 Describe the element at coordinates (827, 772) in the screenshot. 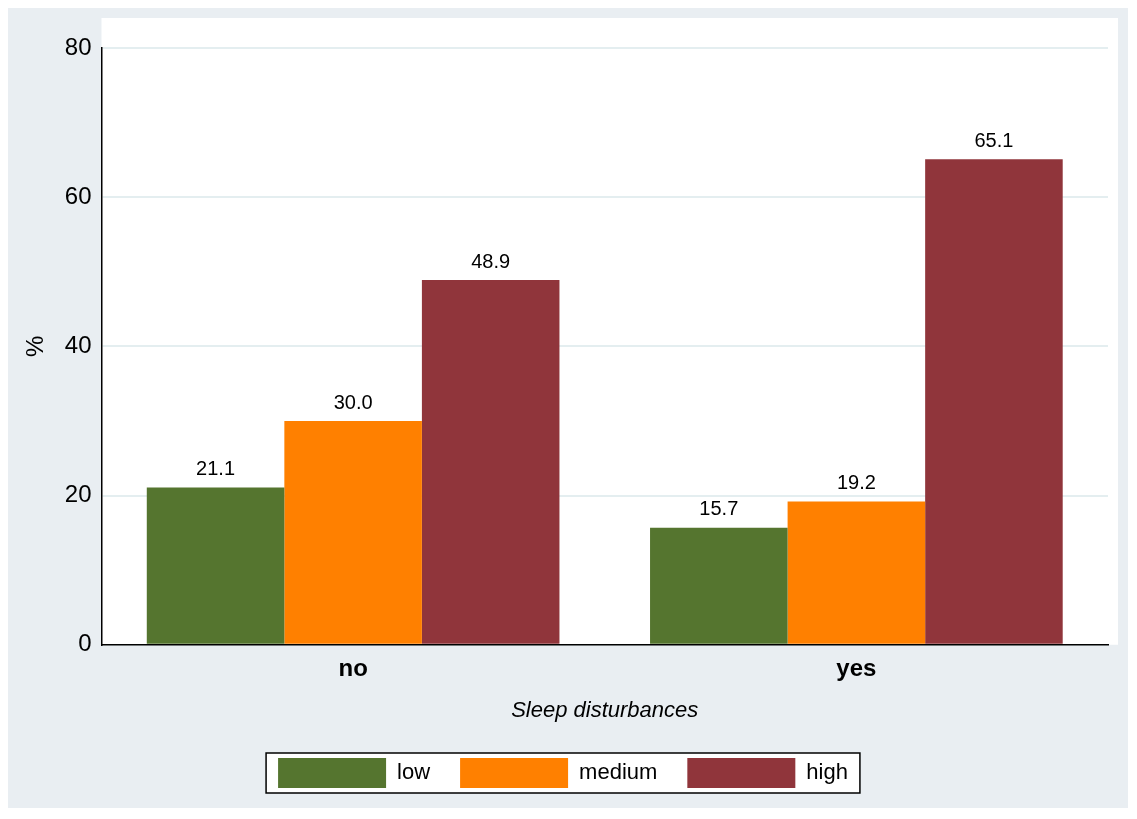

I see `legend-label: high` at that location.